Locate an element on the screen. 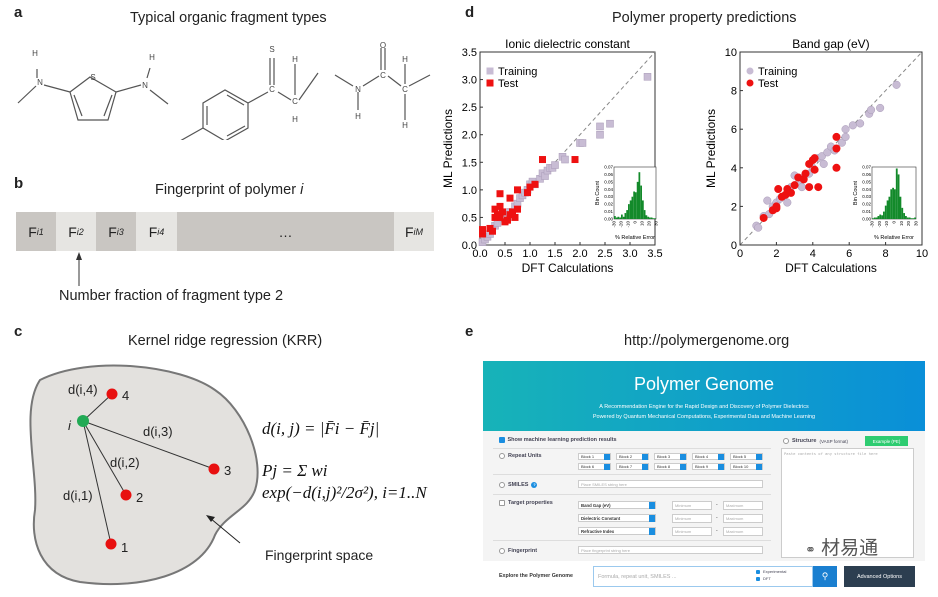 The image size is (938, 597). panel-d-title: Polymer property predictions is located at coordinates (704, 18).